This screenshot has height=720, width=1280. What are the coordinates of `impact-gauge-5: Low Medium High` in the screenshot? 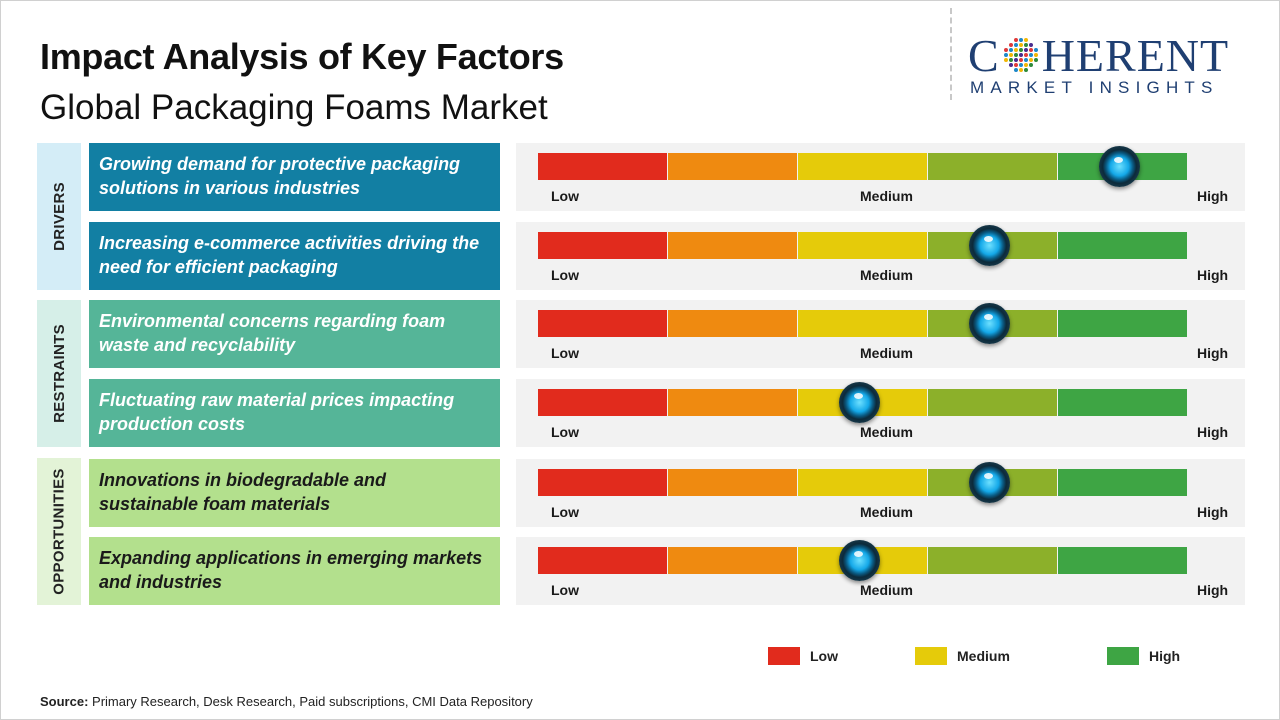 It's located at (880, 493).